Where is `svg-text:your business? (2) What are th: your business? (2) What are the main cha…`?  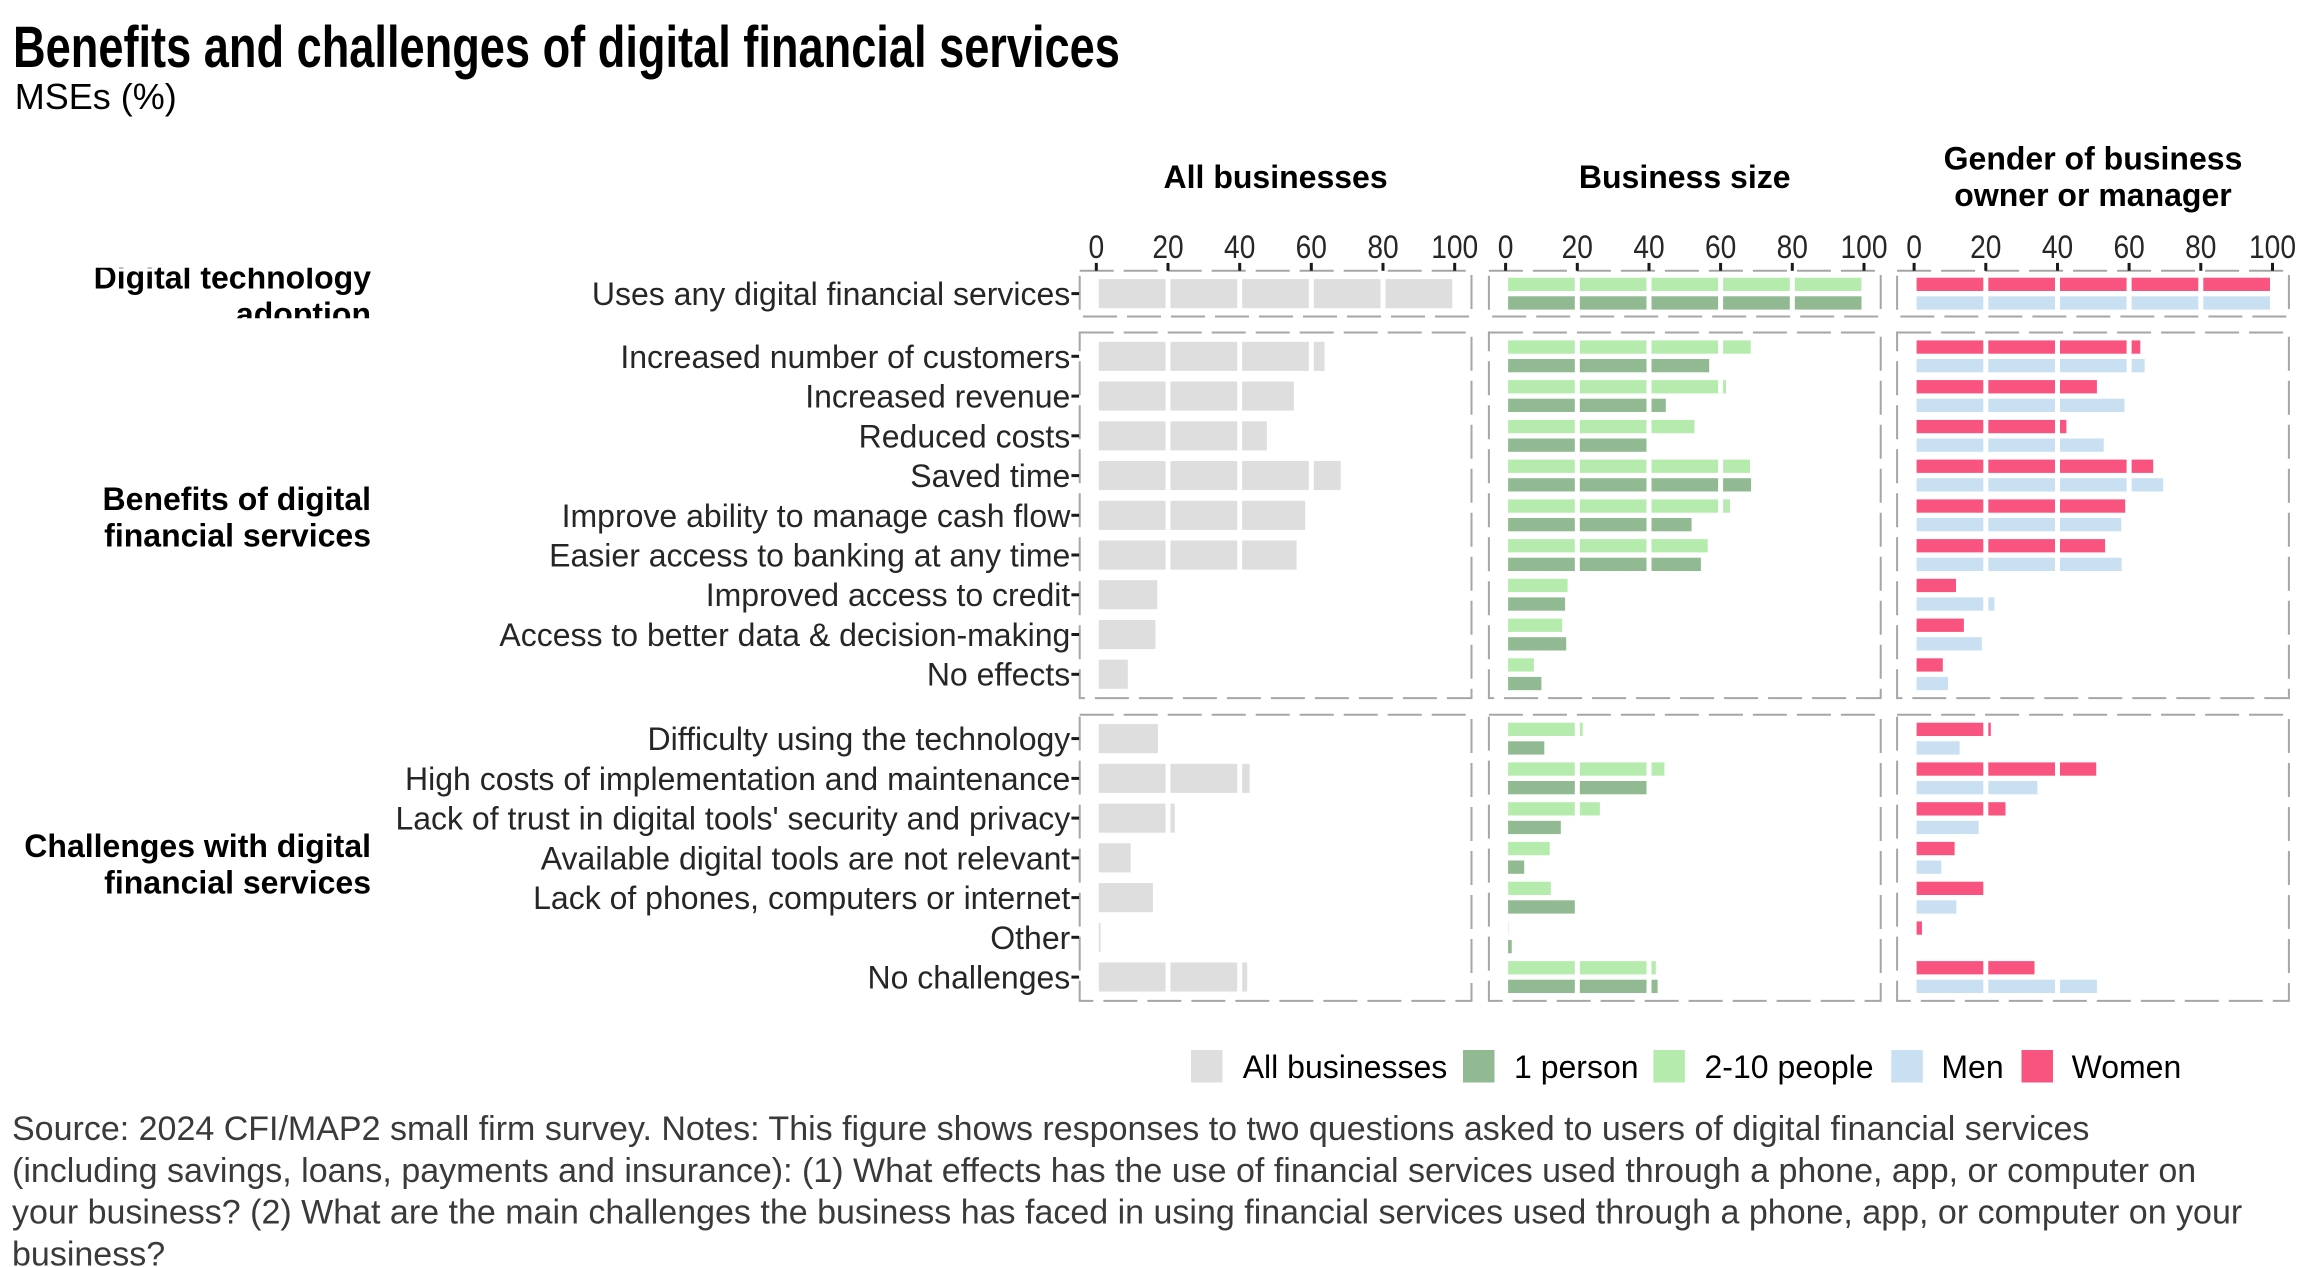
svg-text:your business? (2) What are th: your business? (2) What are the main cha… is located at coordinates (1127, 1213).